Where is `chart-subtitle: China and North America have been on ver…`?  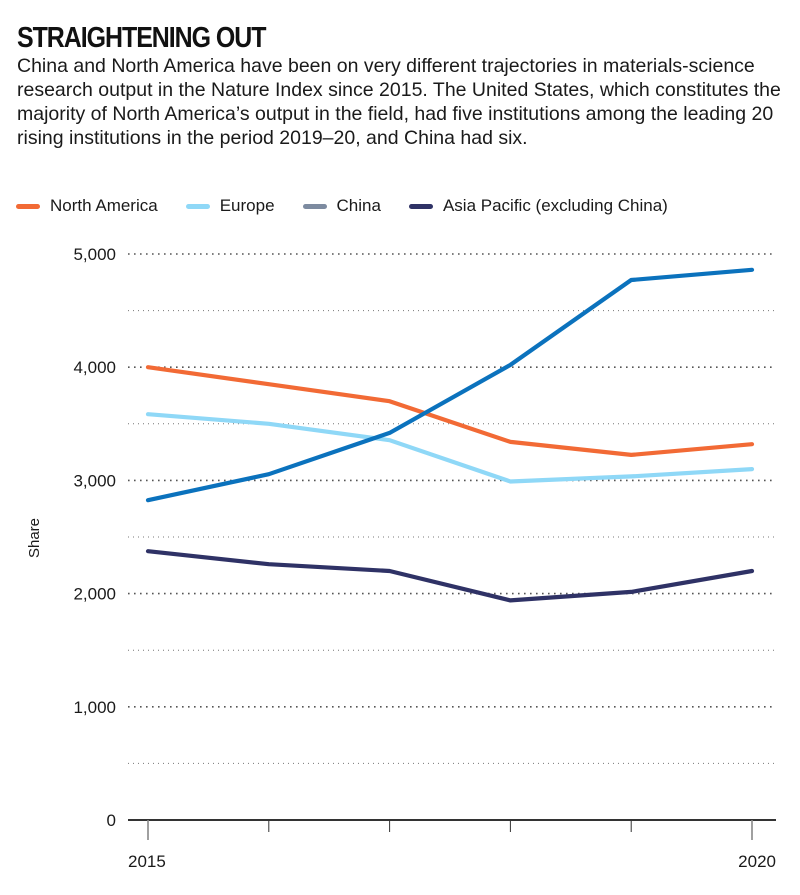
chart-subtitle: China and North America have been on ver… is located at coordinates (399, 102).